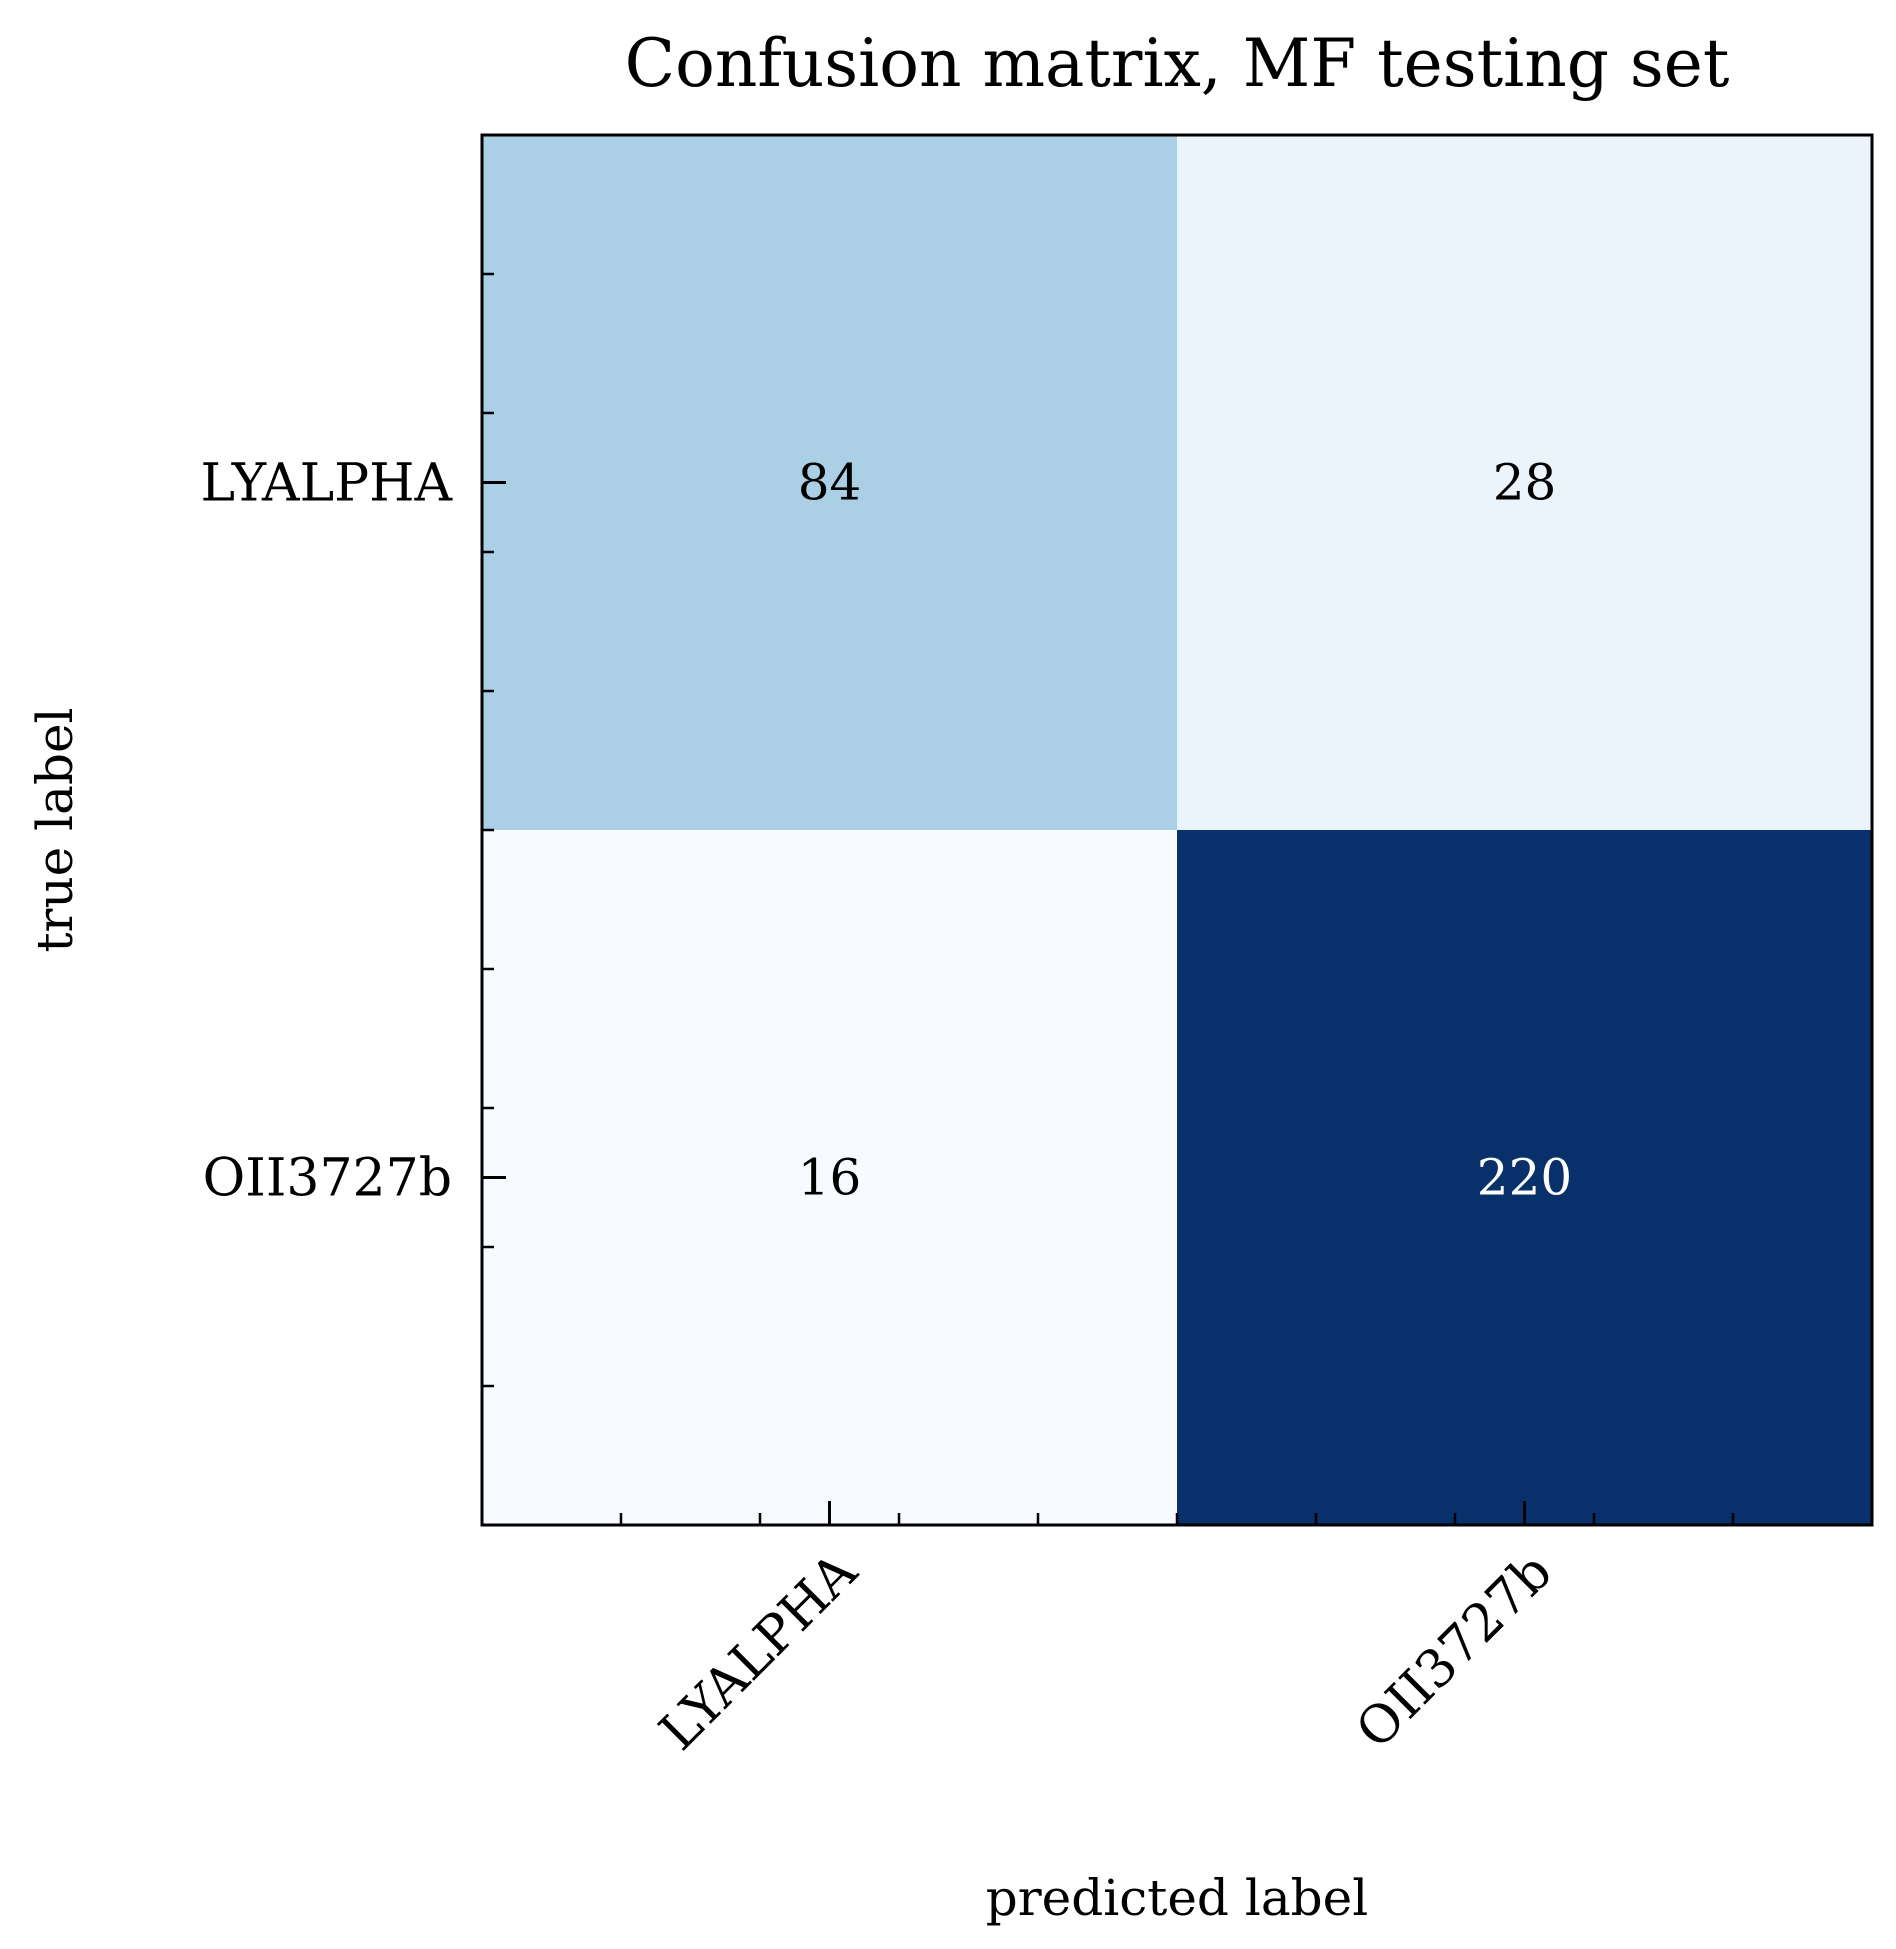 This screenshot has width=1896, height=1949. Describe the element at coordinates (758, 1651) in the screenshot. I see `x-tick-label: LYALPHA` at that location.